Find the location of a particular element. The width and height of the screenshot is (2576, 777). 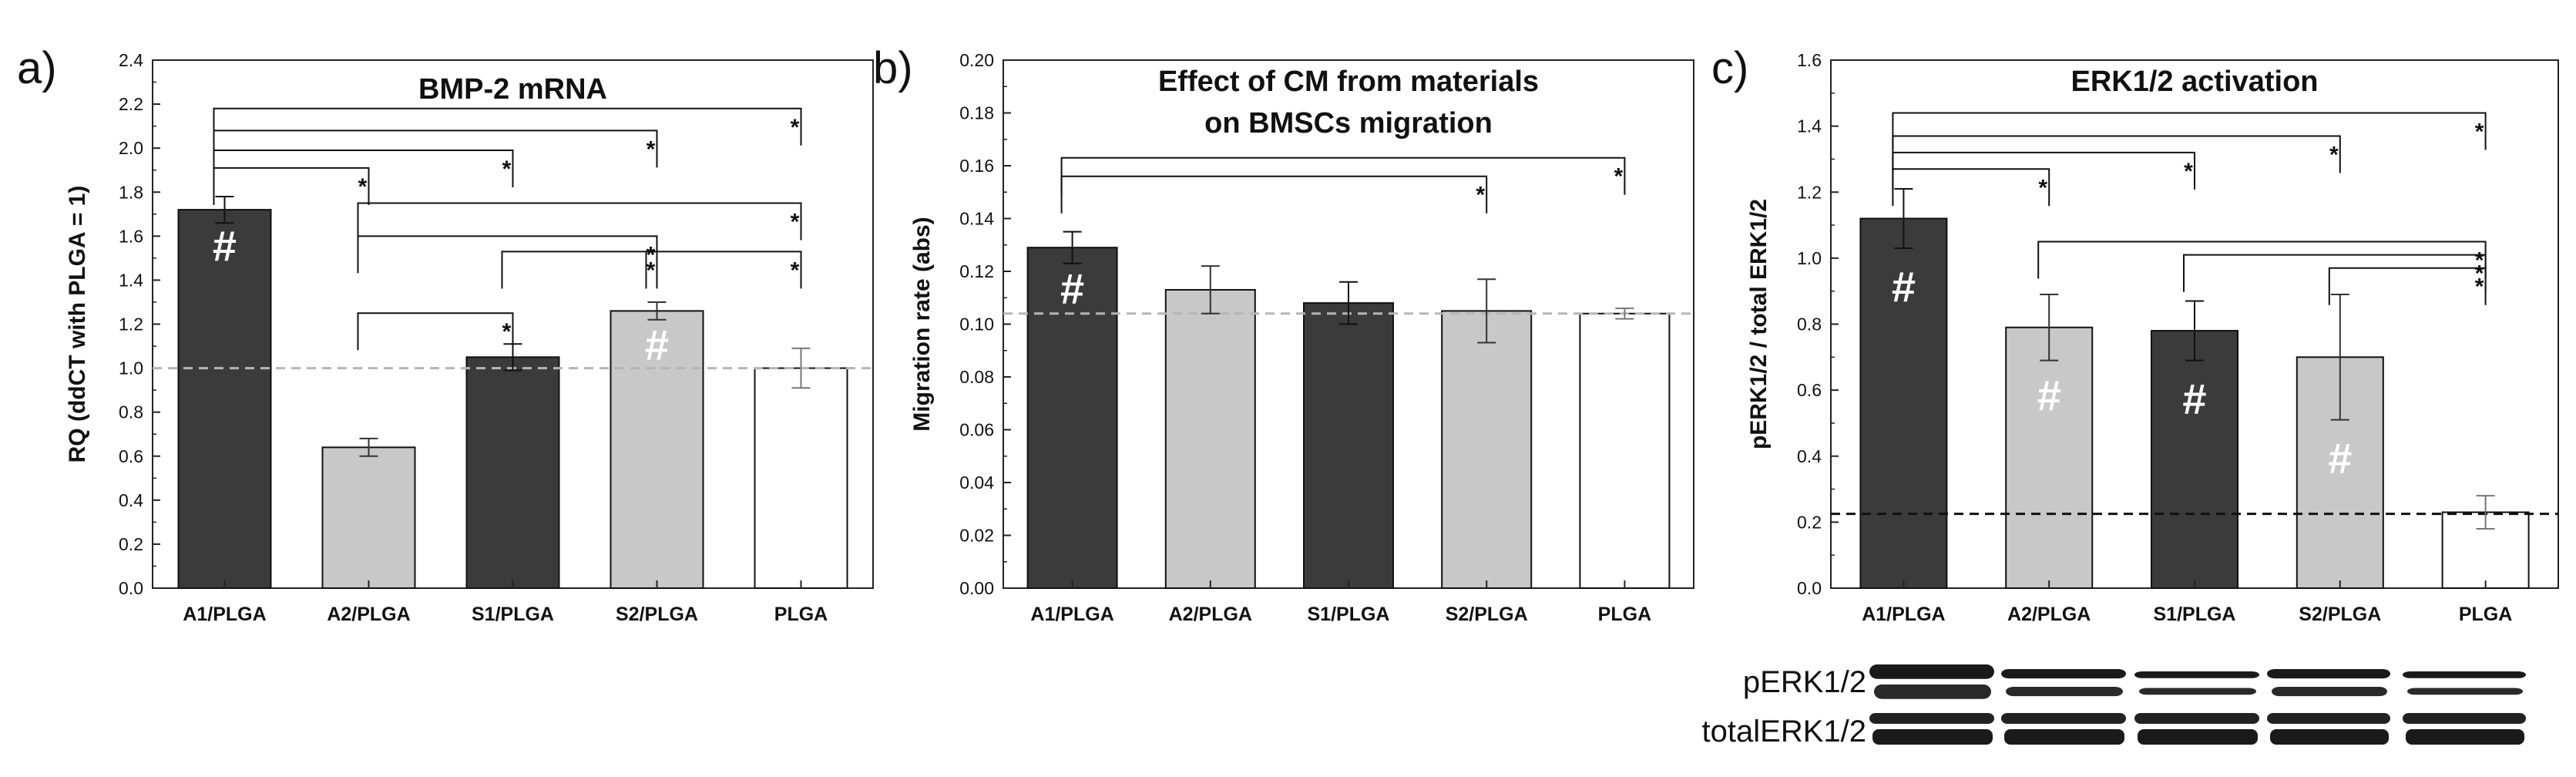

y-tick-label: 0.16 is located at coordinates (976, 166).